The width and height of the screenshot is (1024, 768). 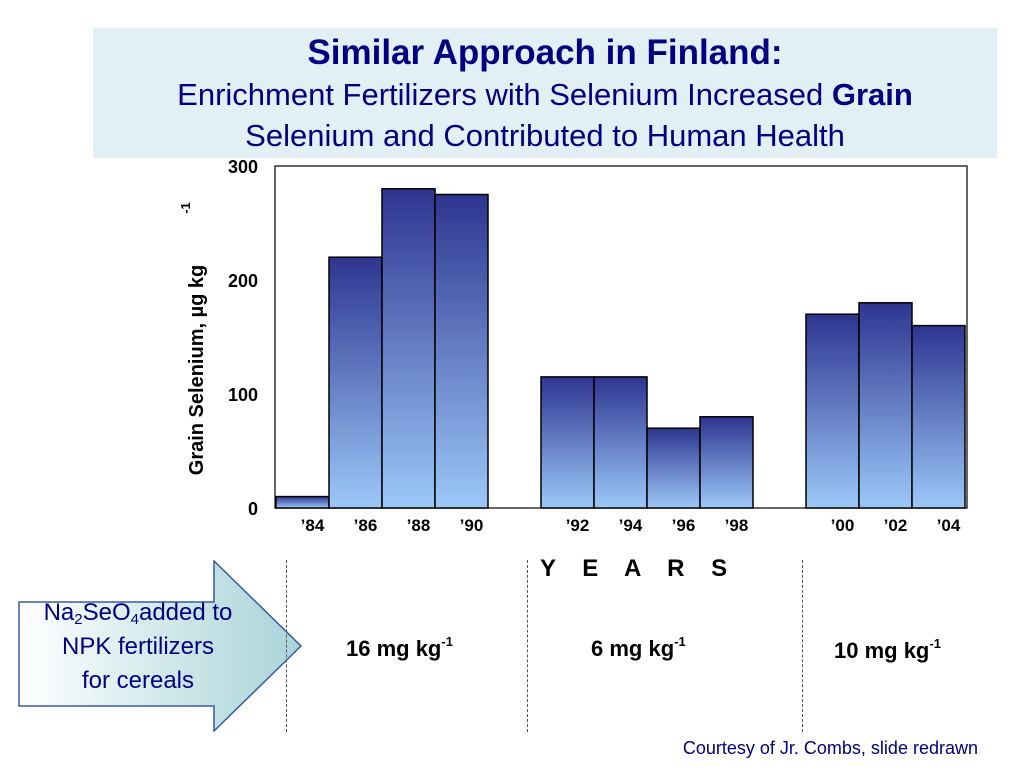 I want to click on x-tick-label: ’86, so click(x=366, y=525).